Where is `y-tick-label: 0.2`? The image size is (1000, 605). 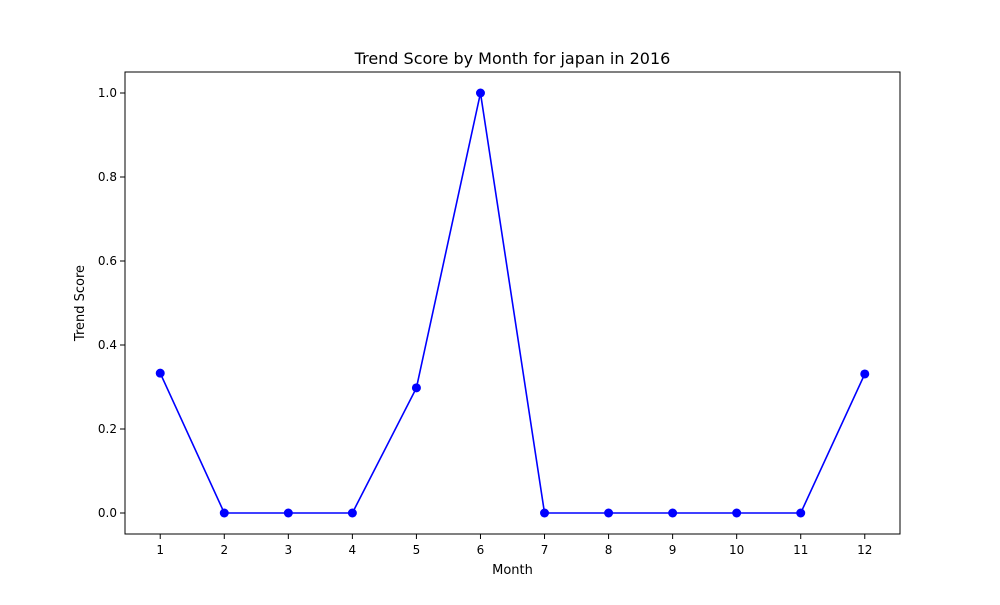 y-tick-label: 0.2 is located at coordinates (107, 429).